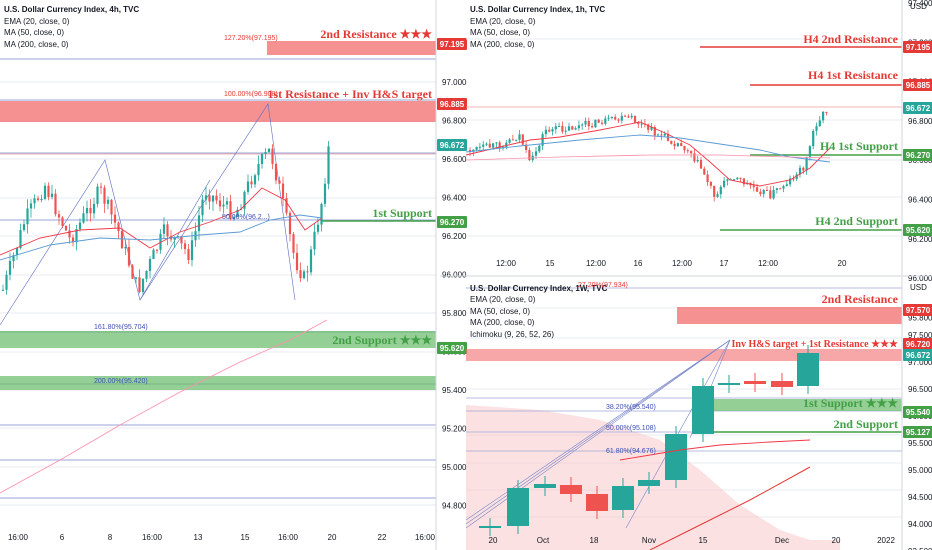  What do you see at coordinates (920, 335) in the screenshot?
I see `y-tick-label: 97.500` at bounding box center [920, 335].